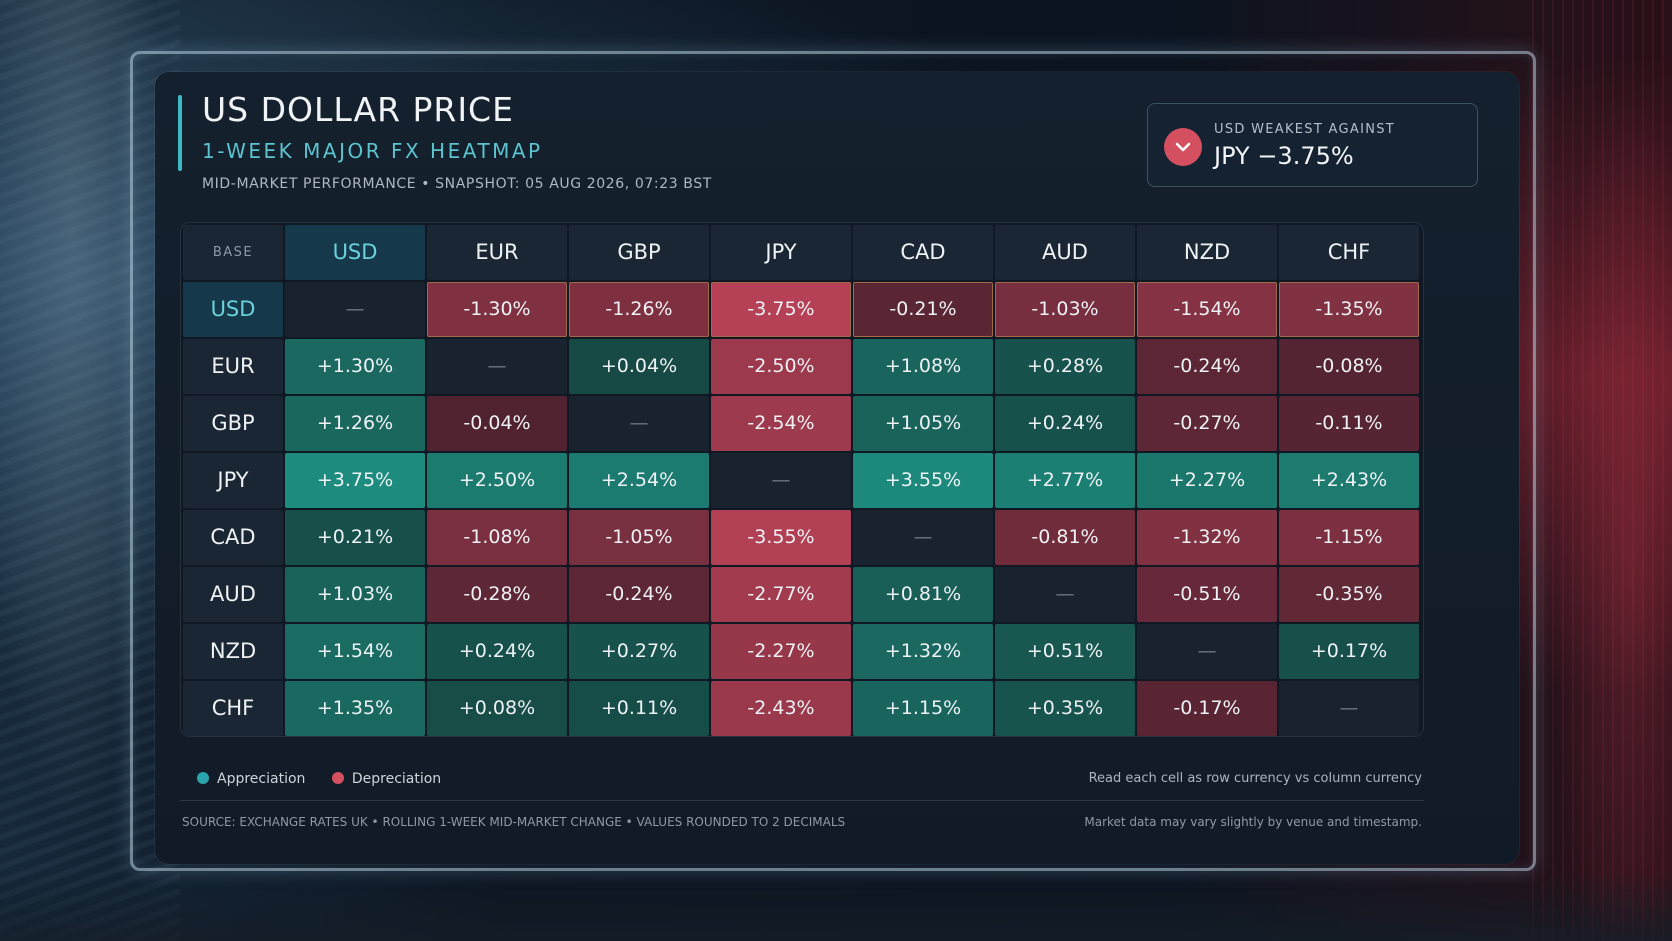 The image size is (1672, 941). What do you see at coordinates (836, 906) in the screenshot?
I see `background-floor` at bounding box center [836, 906].